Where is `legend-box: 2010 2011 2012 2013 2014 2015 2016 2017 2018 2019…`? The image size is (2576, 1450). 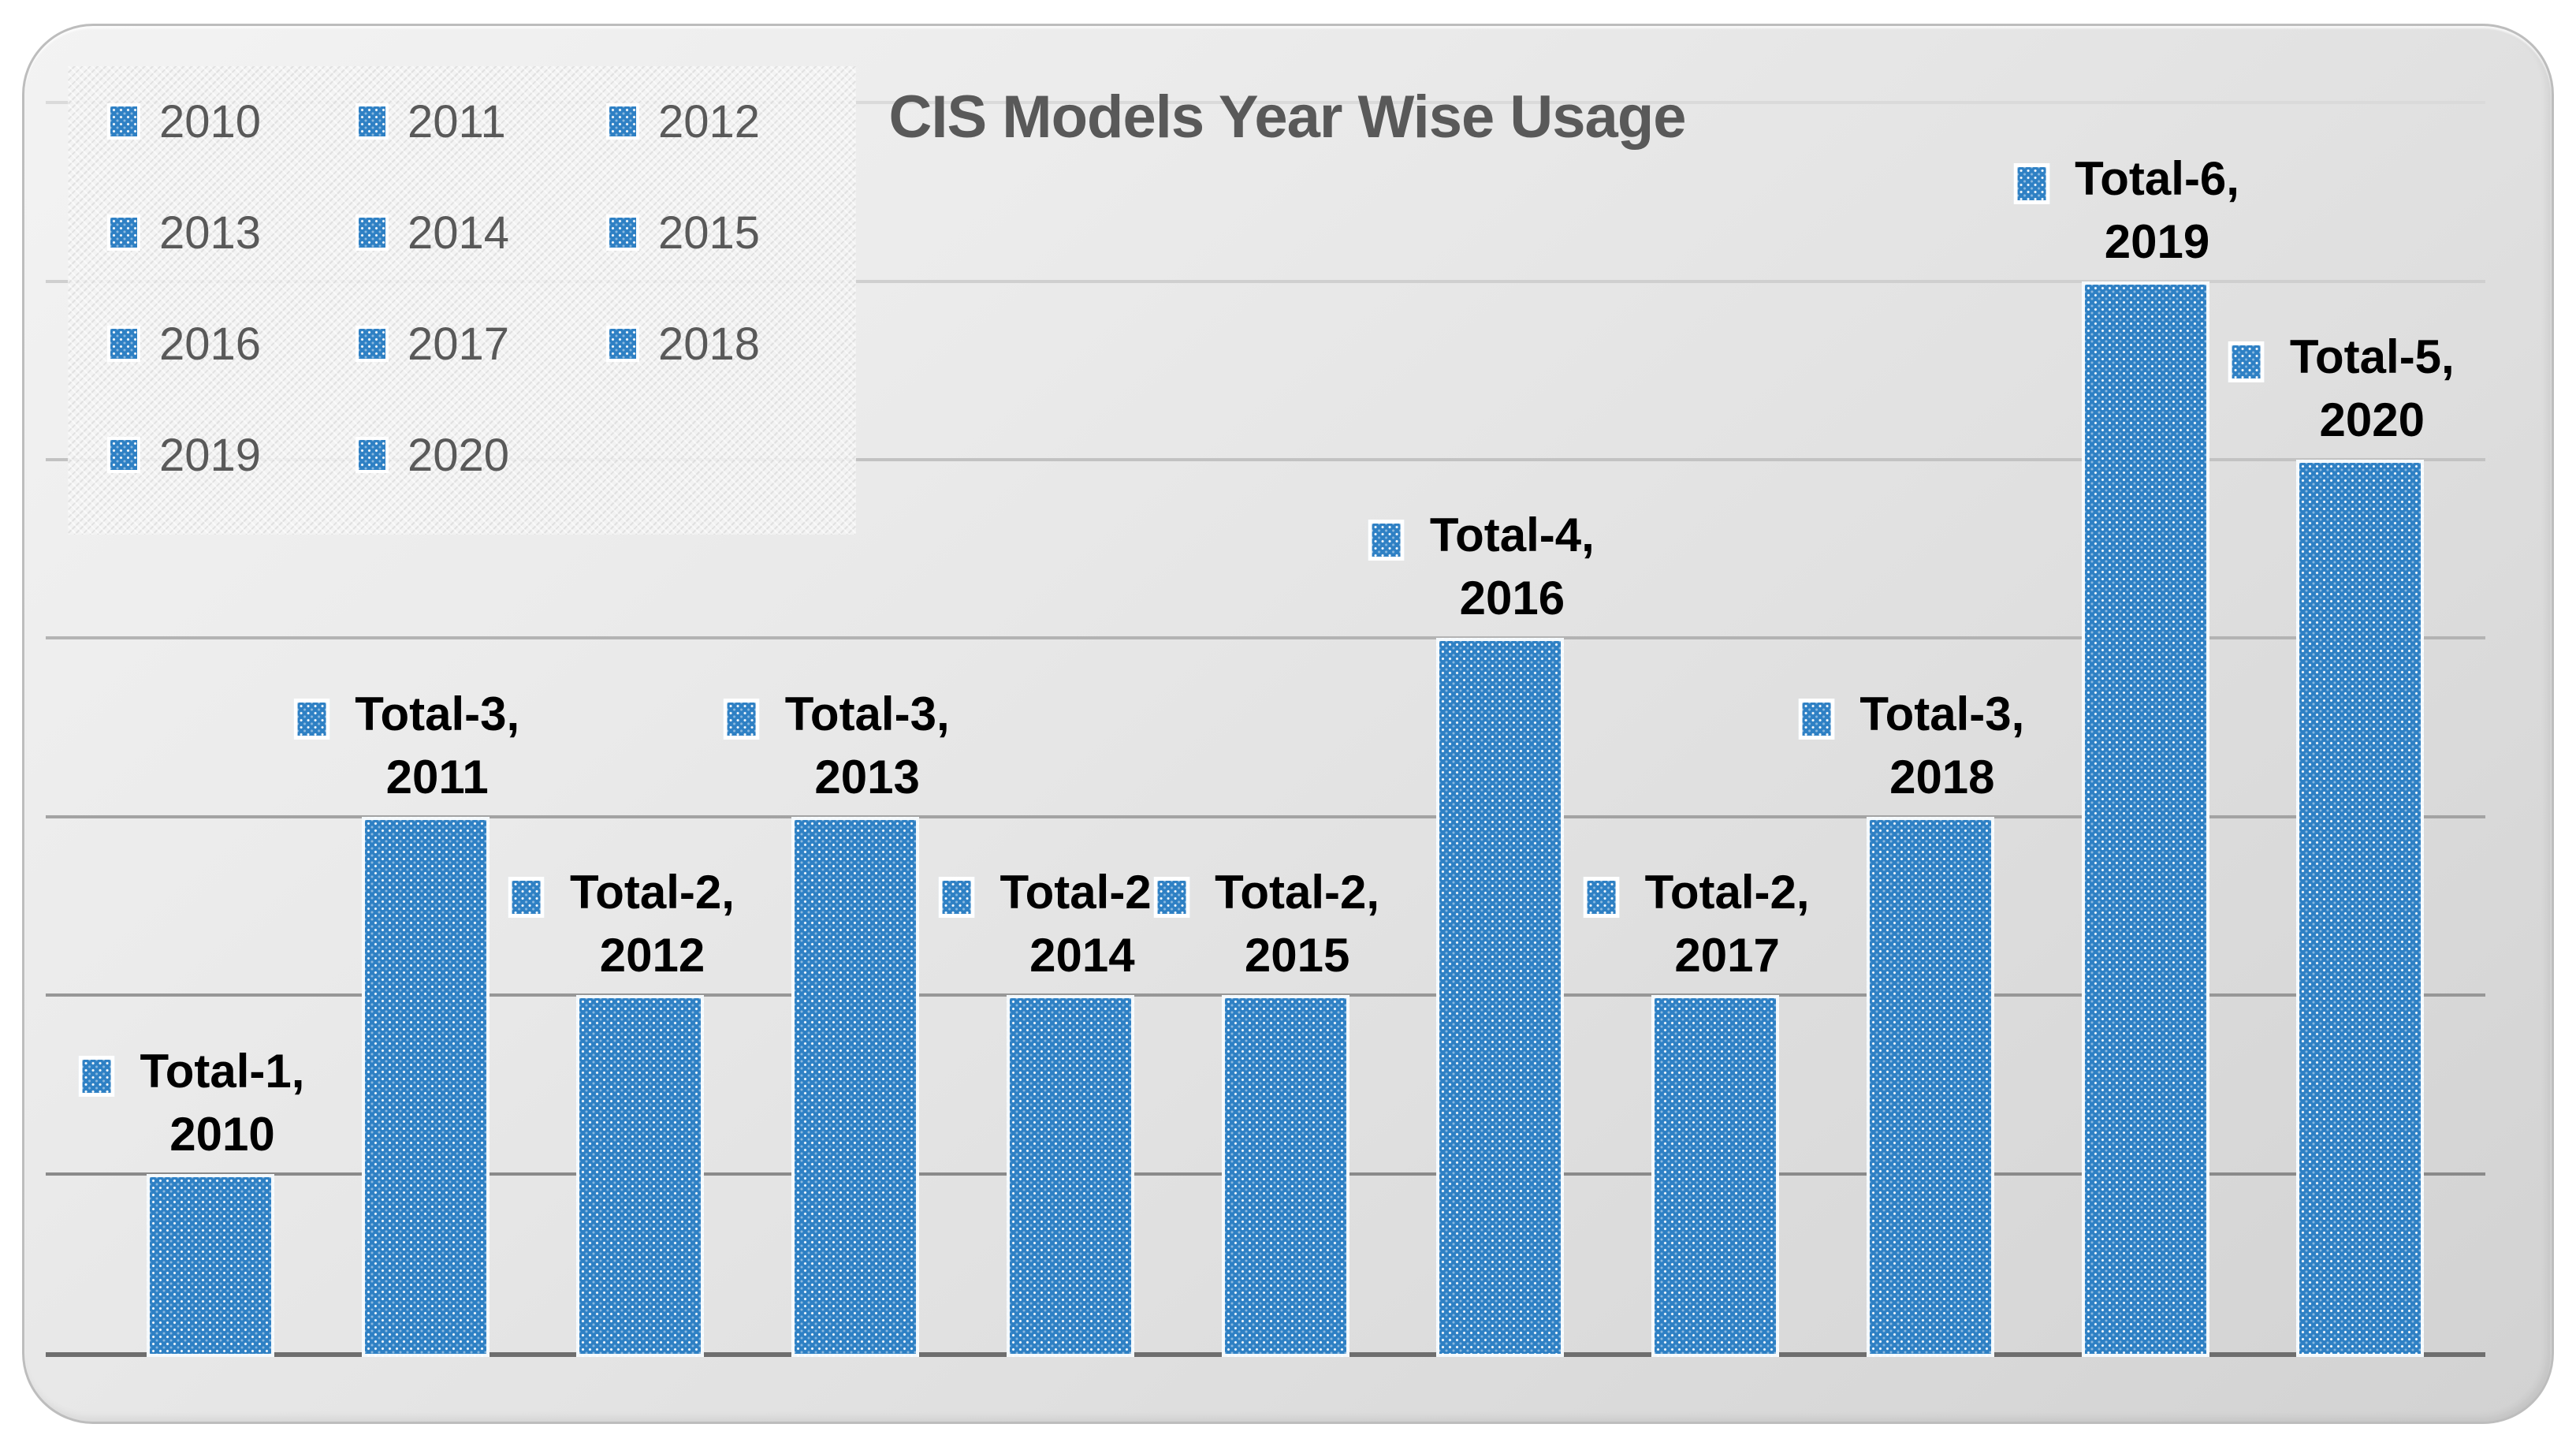 legend-box: 2010 2011 2012 2013 2014 2015 2016 2017 2018 2019… is located at coordinates (462, 300).